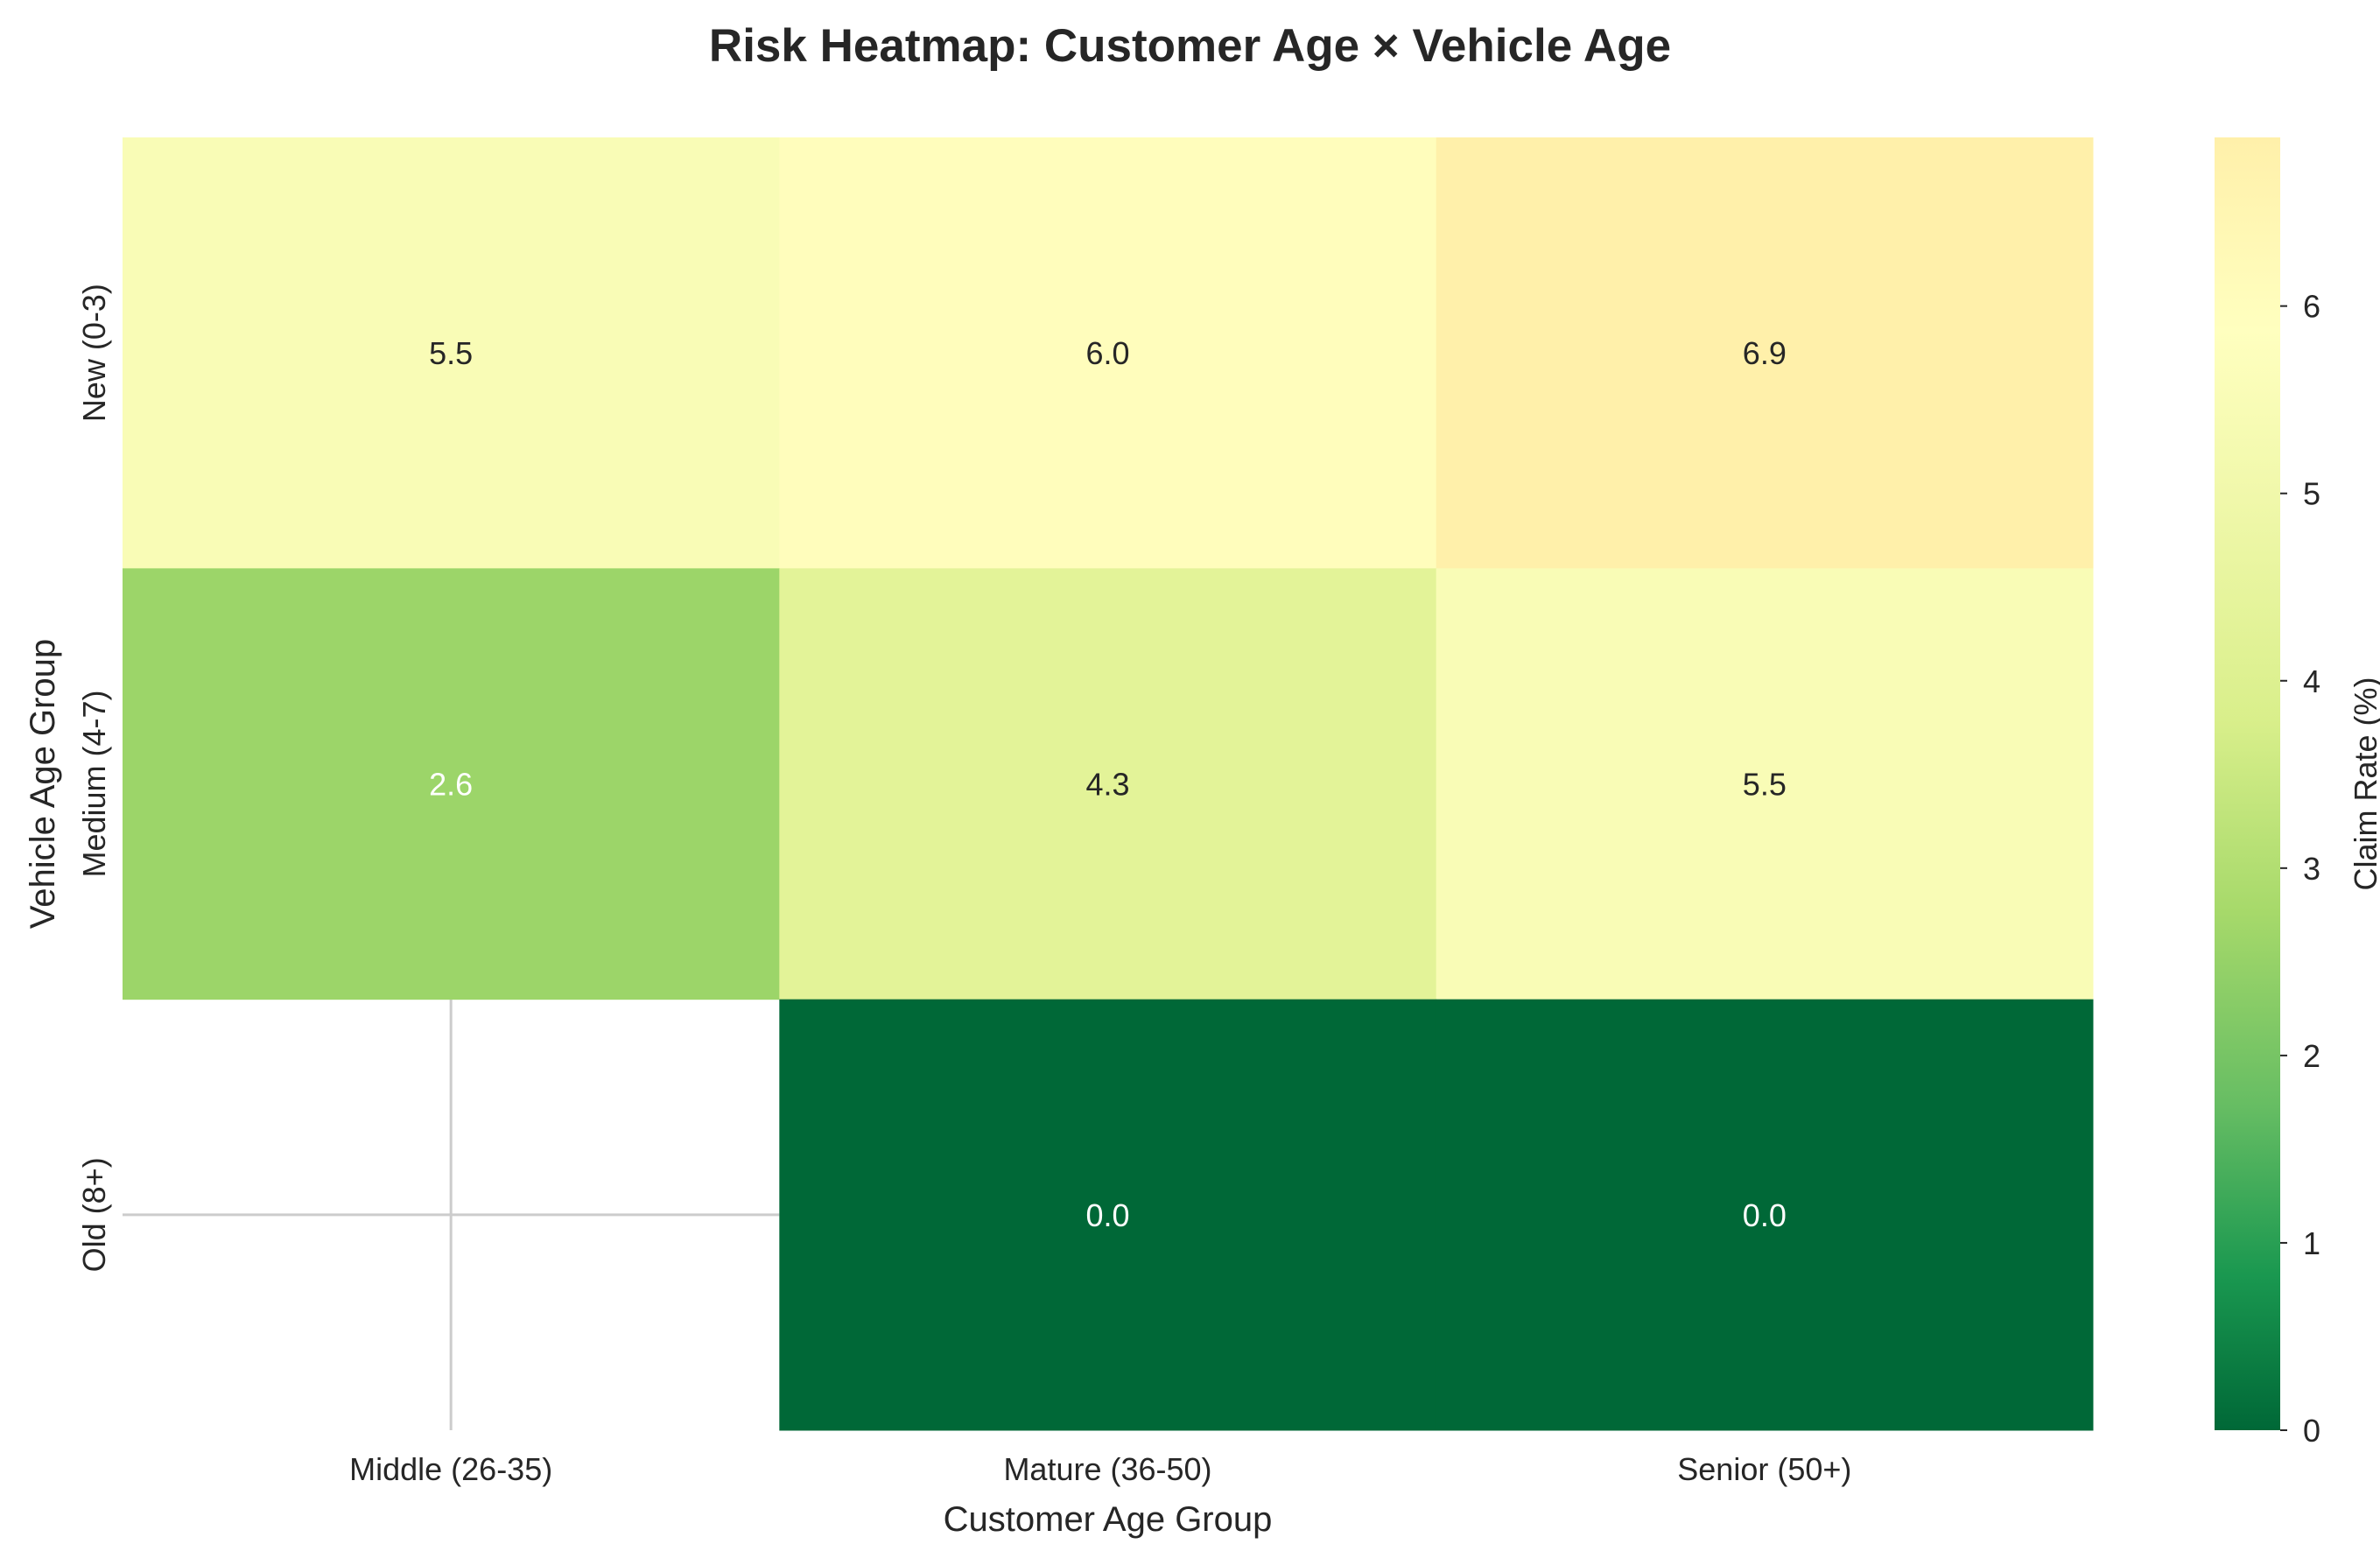  I want to click on cell-annotation: 6.9, so click(1765, 353).